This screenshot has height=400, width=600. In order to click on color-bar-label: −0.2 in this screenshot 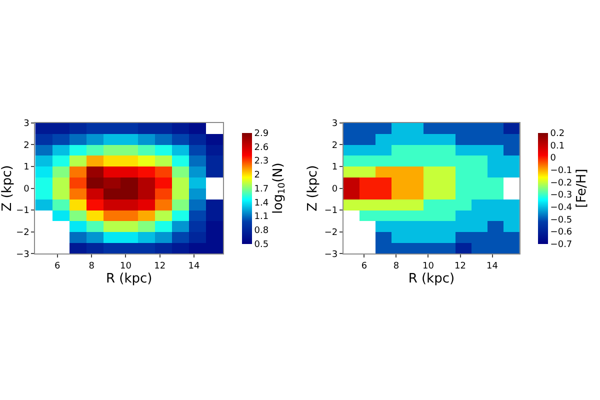, I will do `click(561, 183)`.